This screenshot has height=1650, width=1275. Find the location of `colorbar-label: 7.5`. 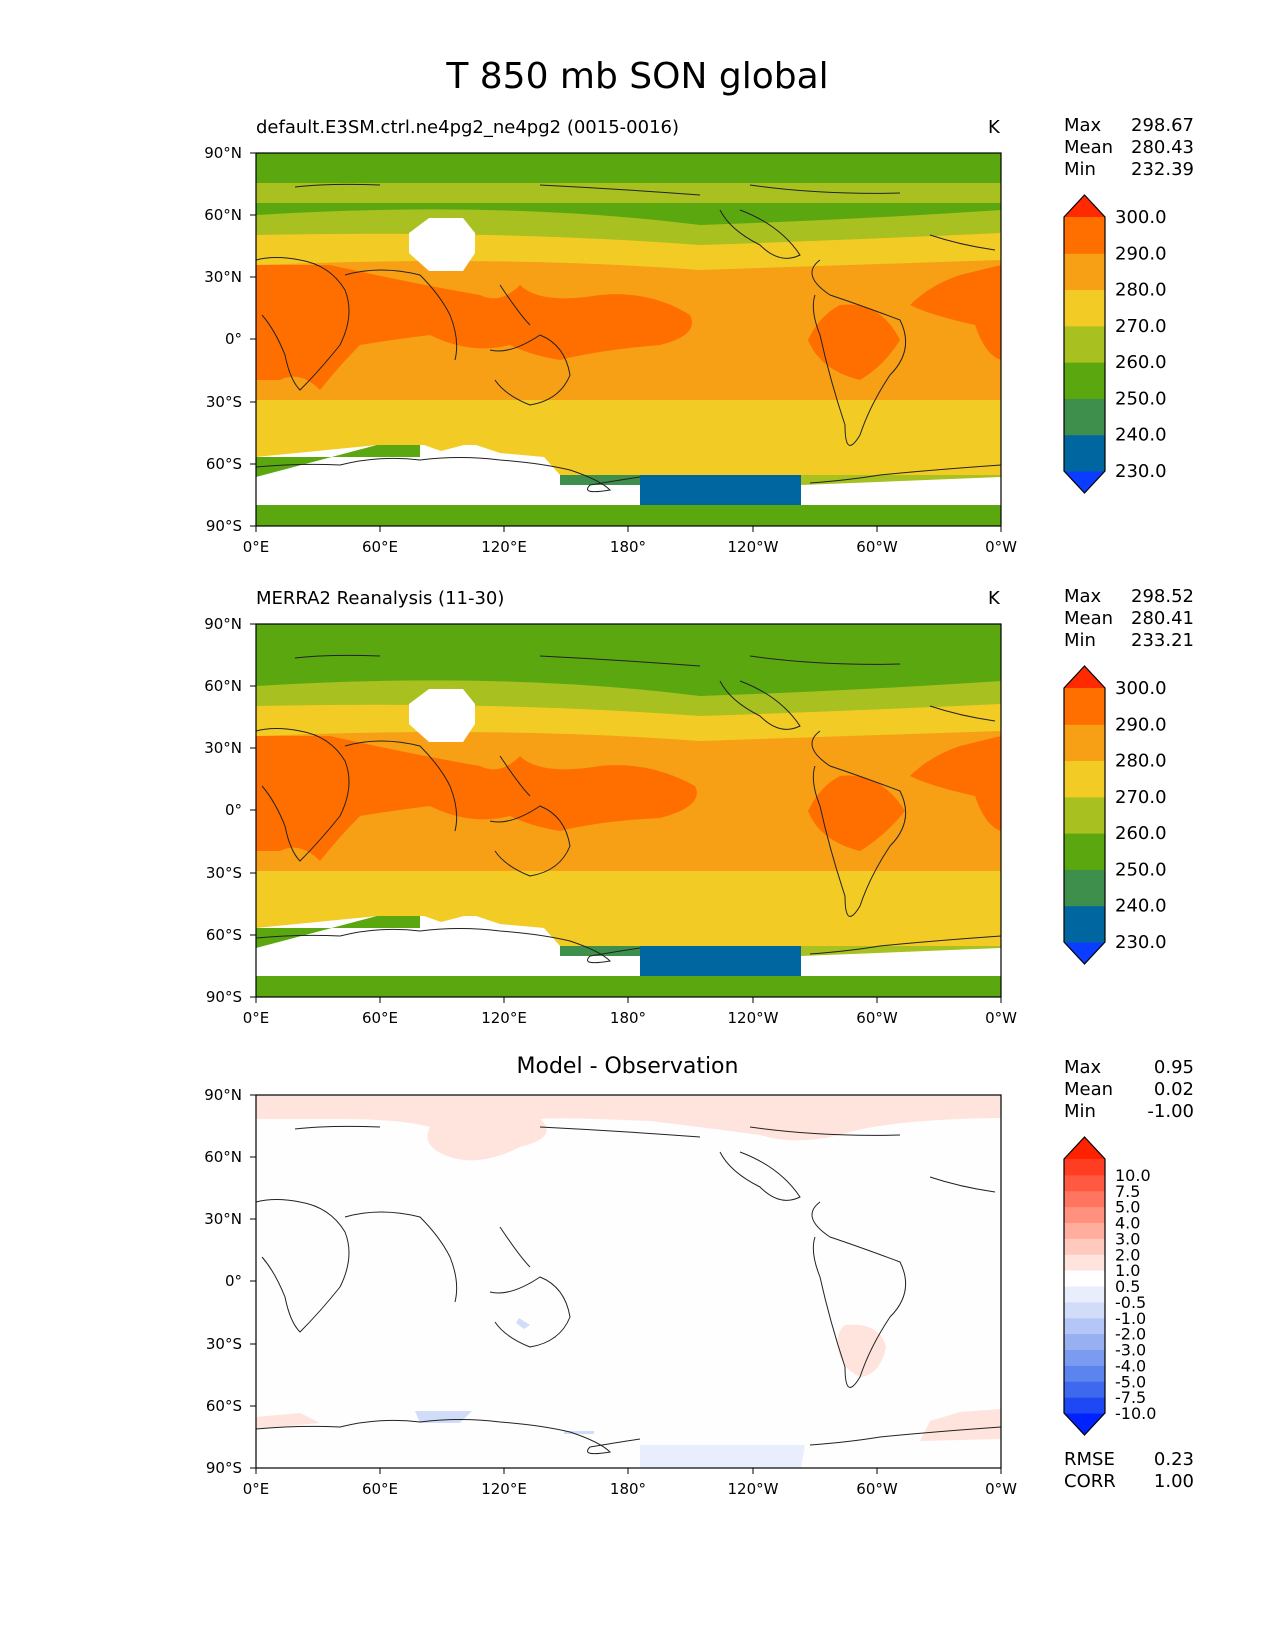

colorbar-label: 7.5 is located at coordinates (1127, 1191).